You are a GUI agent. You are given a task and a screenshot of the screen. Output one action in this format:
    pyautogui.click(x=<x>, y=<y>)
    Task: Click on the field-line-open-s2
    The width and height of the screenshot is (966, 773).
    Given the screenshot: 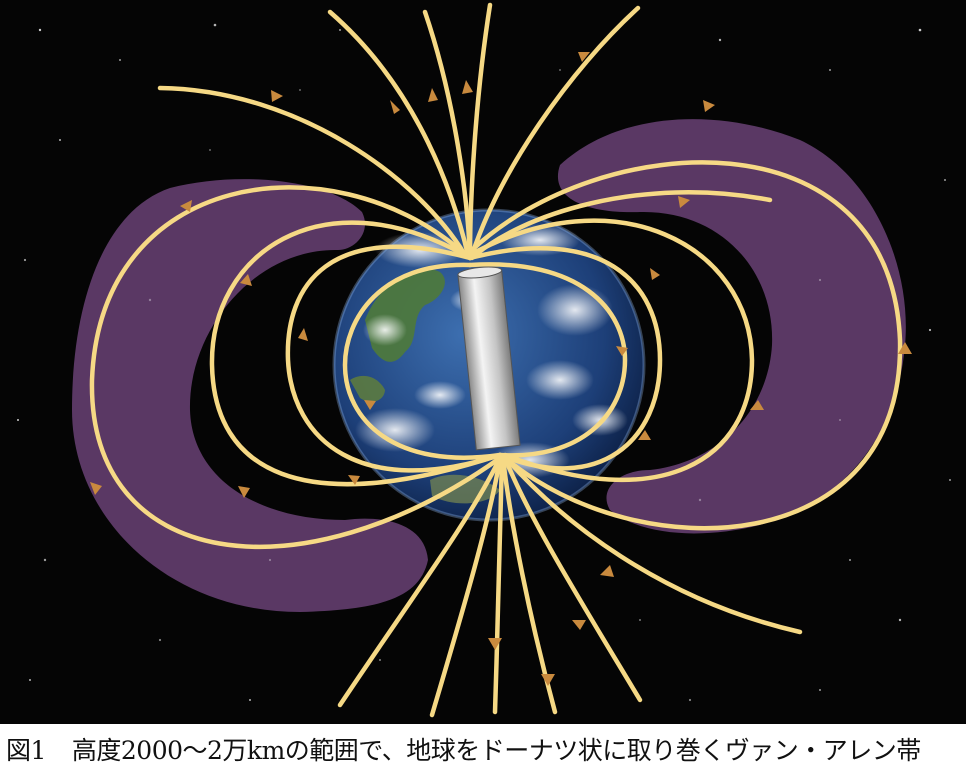 What is the action you would take?
    pyautogui.click(x=466, y=586)
    